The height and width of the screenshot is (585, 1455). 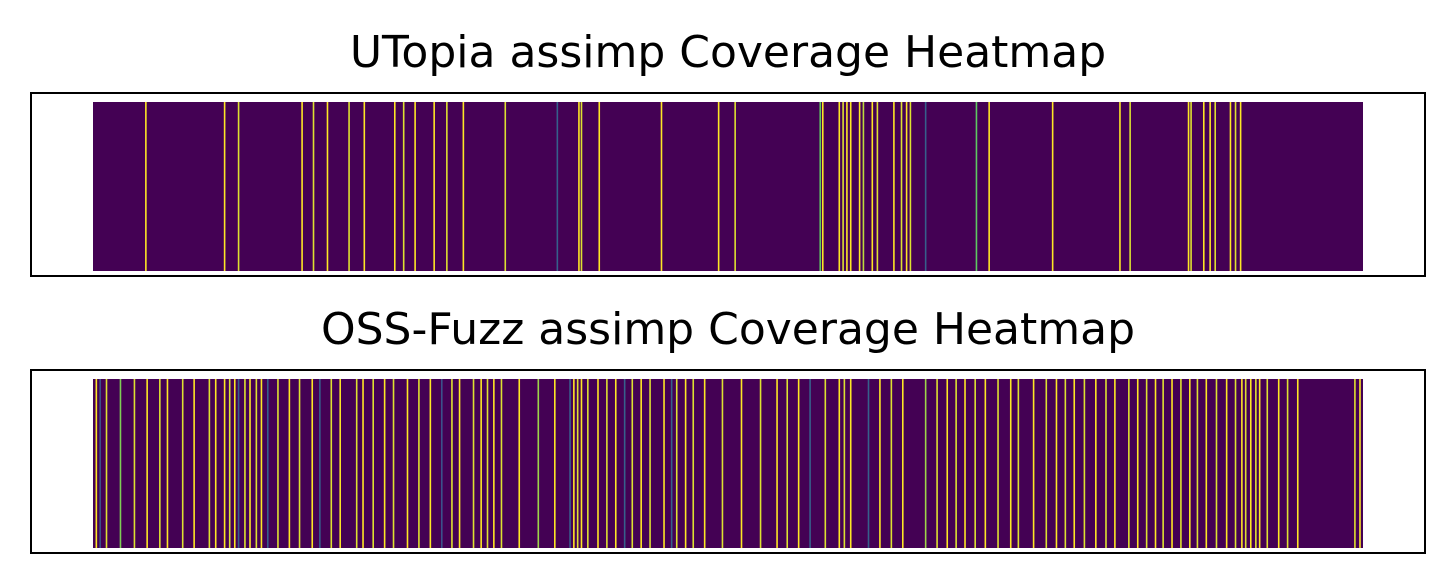 What do you see at coordinates (728, 52) in the screenshot?
I see `chart-title-utopia: UTopia assimp Coverage Heatmap` at bounding box center [728, 52].